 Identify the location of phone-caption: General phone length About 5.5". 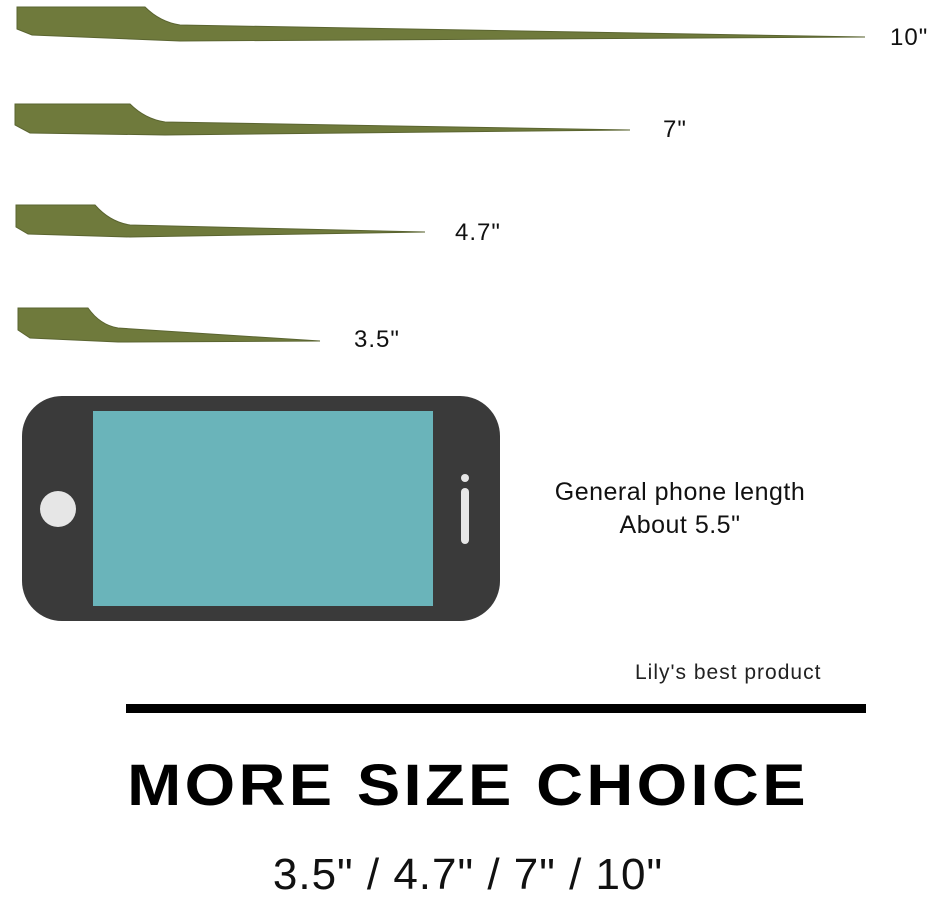
(680, 509).